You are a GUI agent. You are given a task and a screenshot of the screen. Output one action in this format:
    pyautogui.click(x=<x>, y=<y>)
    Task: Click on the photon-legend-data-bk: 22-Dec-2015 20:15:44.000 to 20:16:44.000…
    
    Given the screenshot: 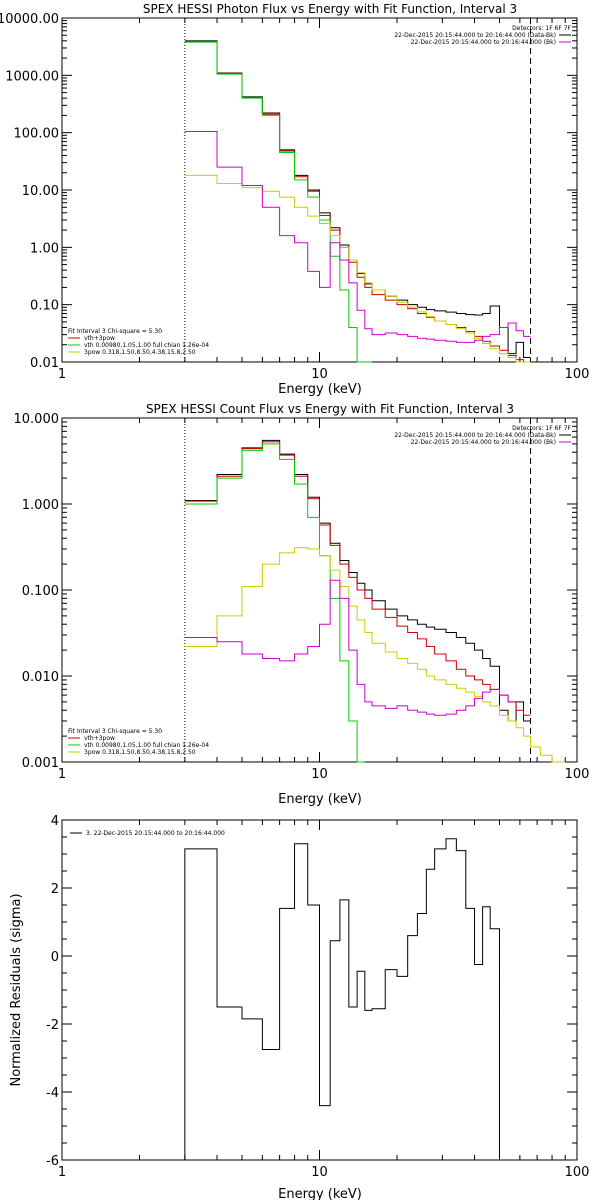 What is the action you would take?
    pyautogui.click(x=475, y=35)
    